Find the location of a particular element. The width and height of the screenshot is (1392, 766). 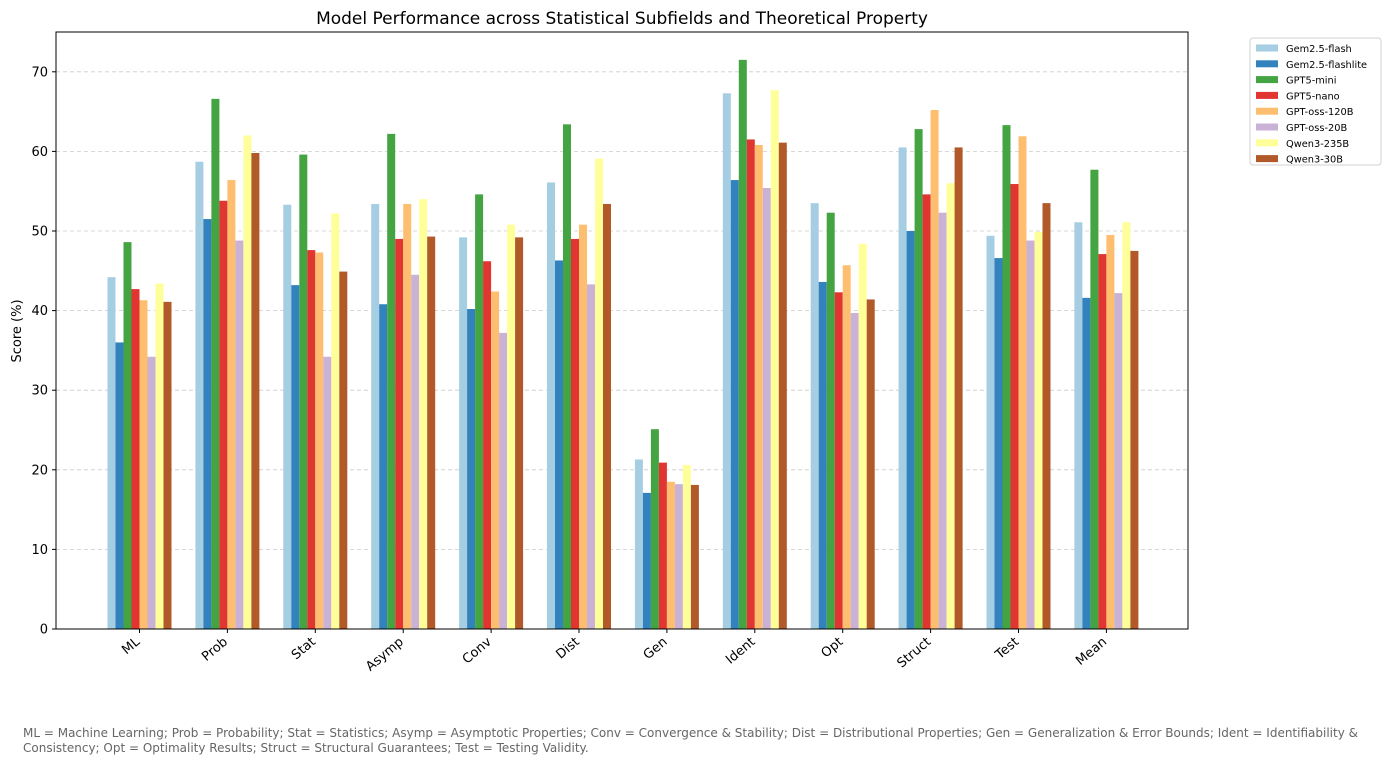

x-tick-label: Opt is located at coordinates (833, 648).